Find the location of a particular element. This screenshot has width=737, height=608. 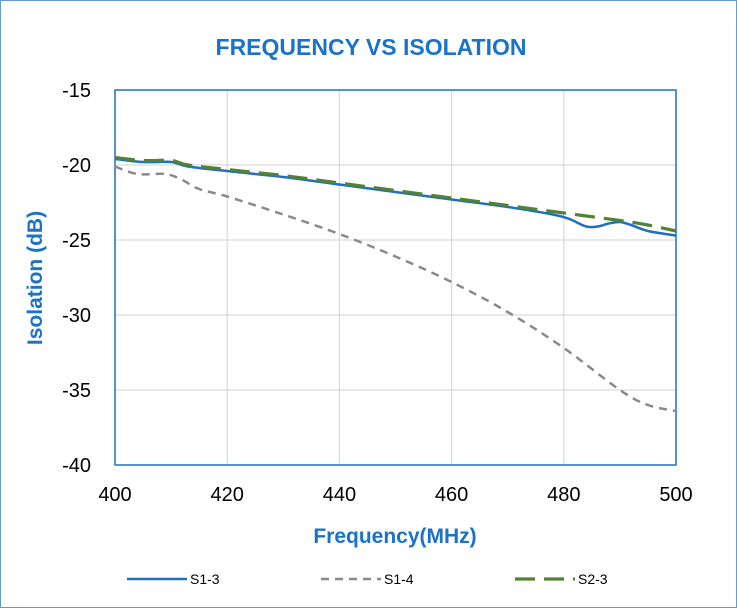

x-tick-label: 400 is located at coordinates (114, 495).